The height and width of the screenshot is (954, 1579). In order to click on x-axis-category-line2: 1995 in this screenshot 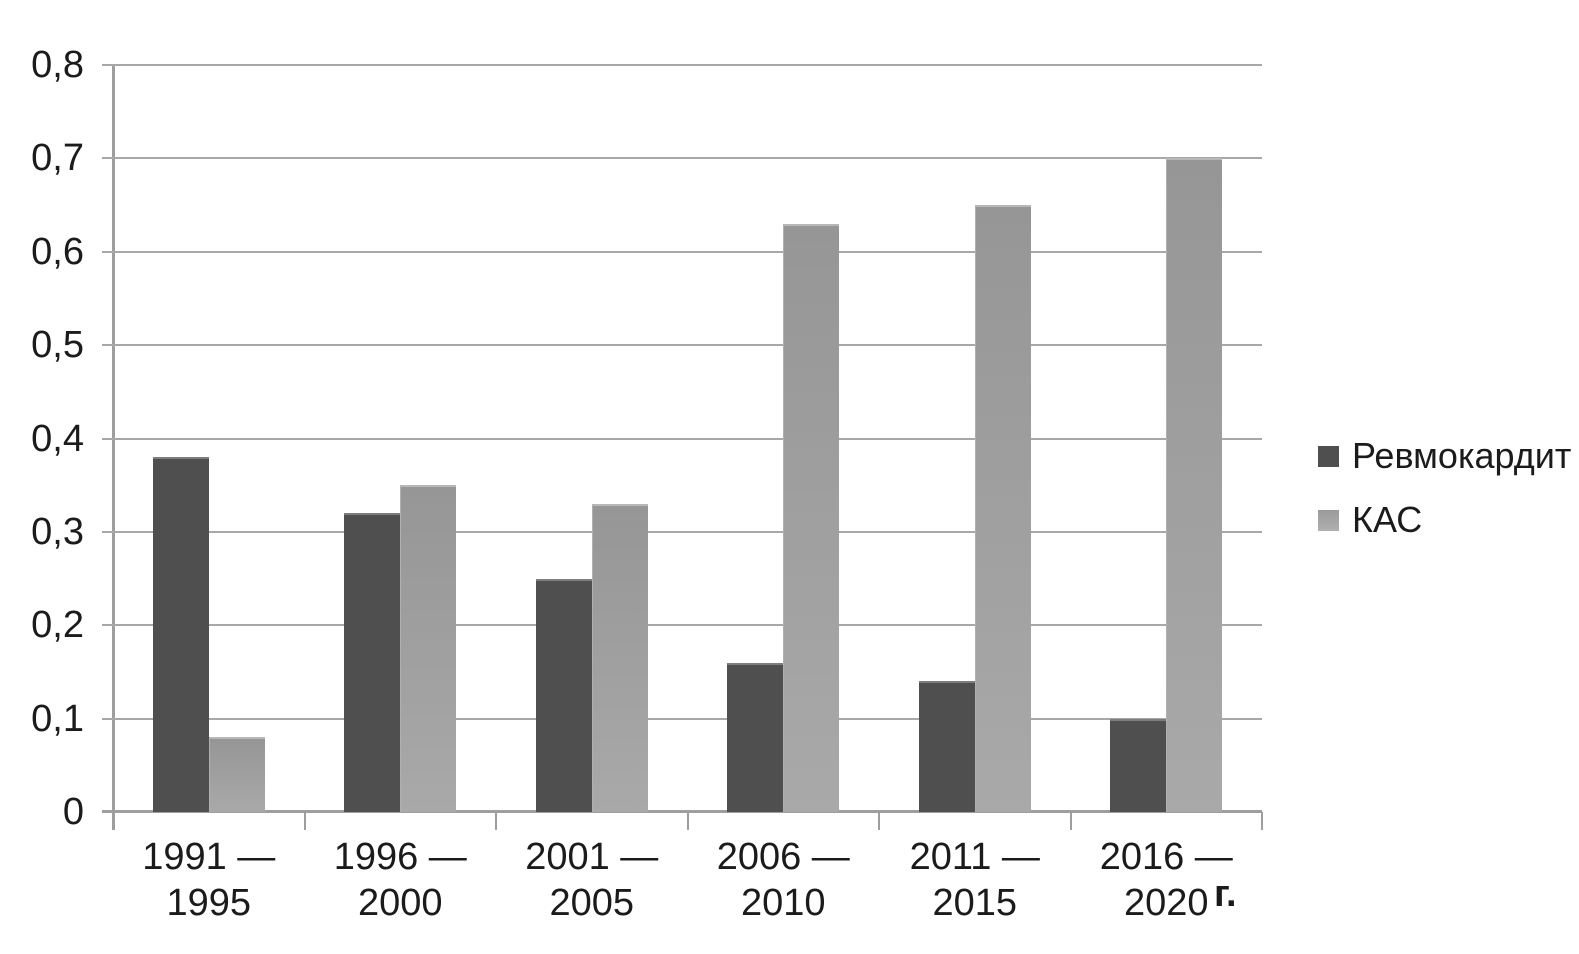, I will do `click(209, 903)`.